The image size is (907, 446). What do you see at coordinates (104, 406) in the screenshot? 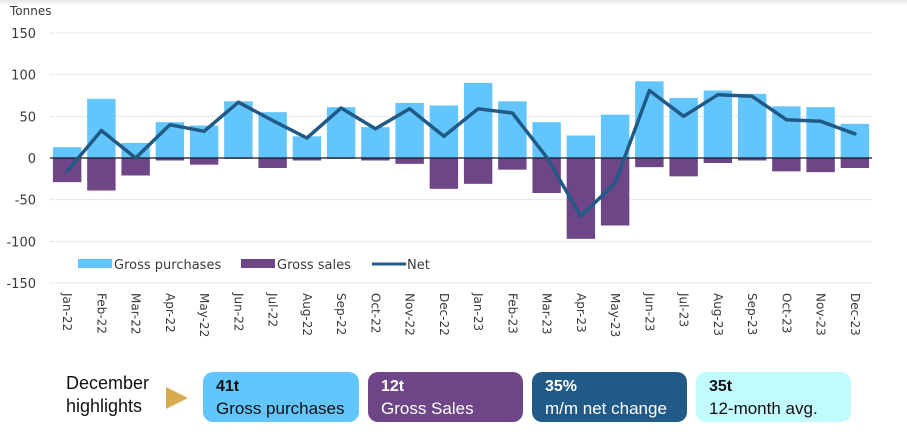
I see `highlights-title-line2: highlights` at bounding box center [104, 406].